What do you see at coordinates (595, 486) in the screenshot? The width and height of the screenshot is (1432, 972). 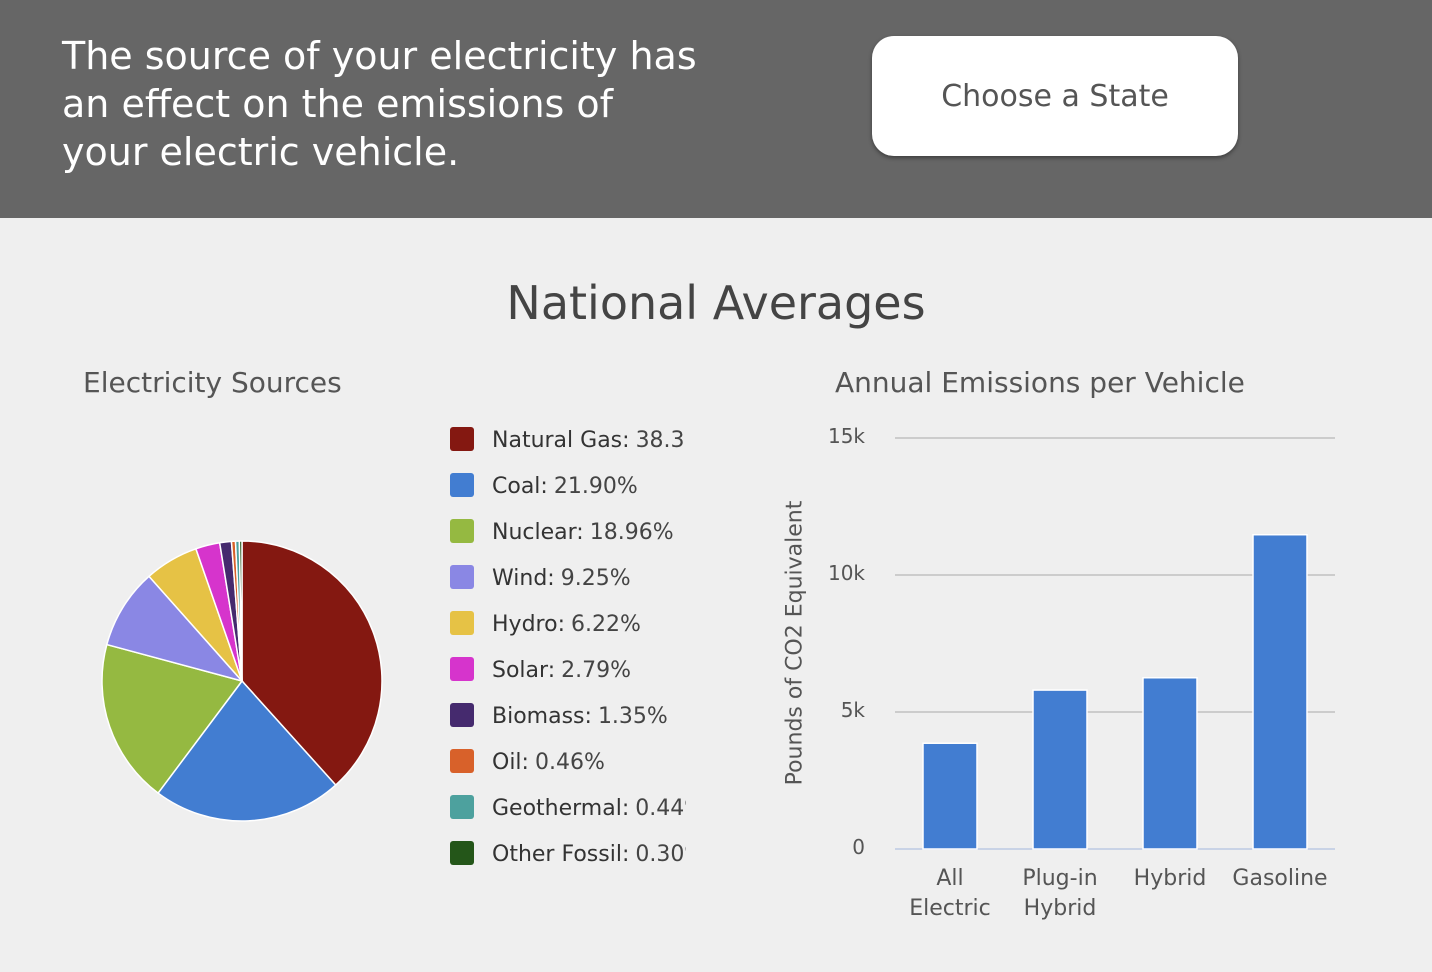 I see `legend-value: 21.90%` at bounding box center [595, 486].